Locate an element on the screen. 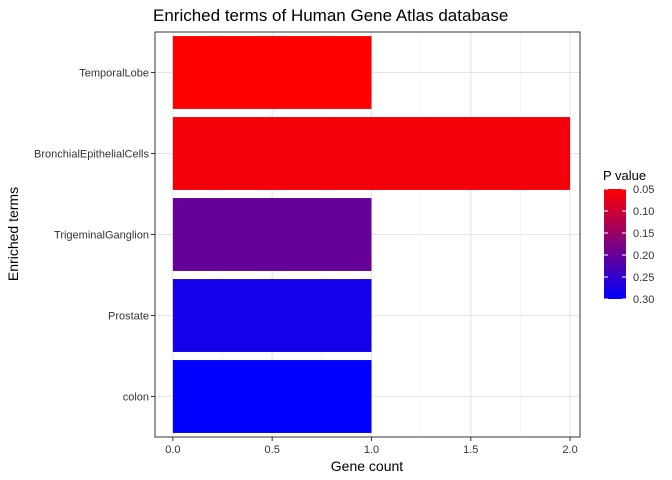 This screenshot has height=480, width=672. y-axis-title: Enriched terms is located at coordinates (13, 234).